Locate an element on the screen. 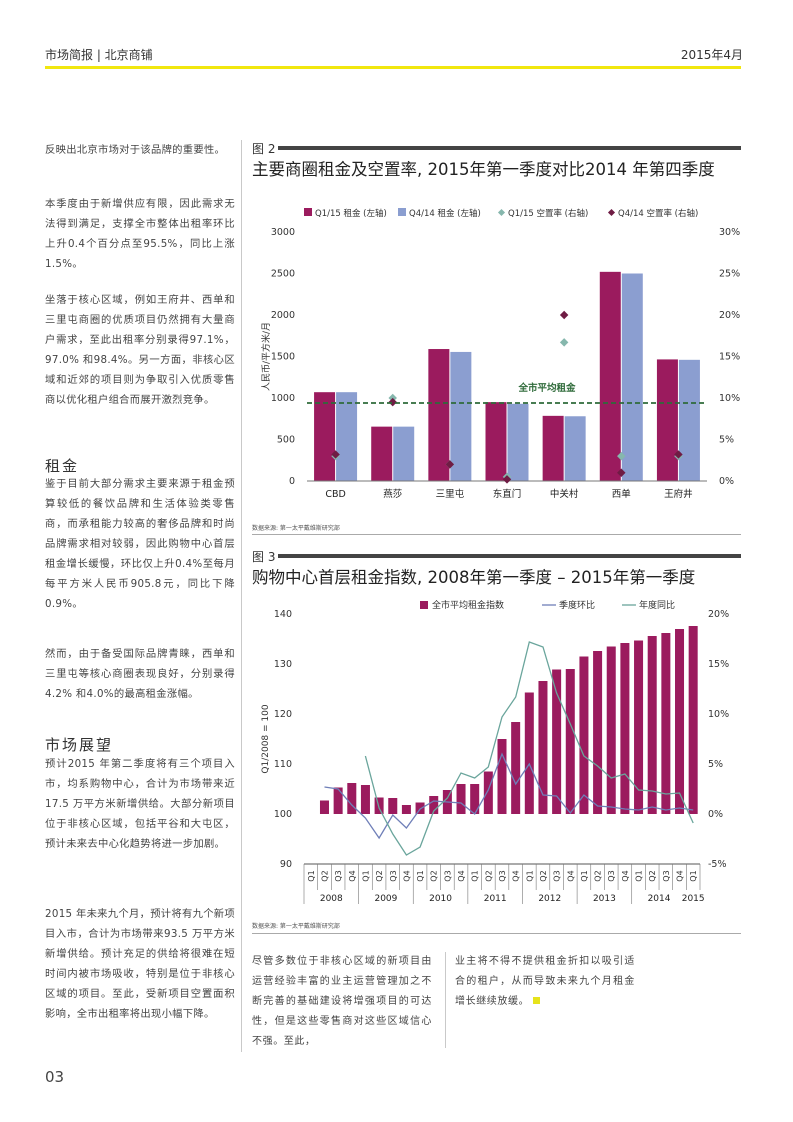 The height and width of the screenshot is (1122, 793). y2-tick-label: 25% is located at coordinates (729, 274).